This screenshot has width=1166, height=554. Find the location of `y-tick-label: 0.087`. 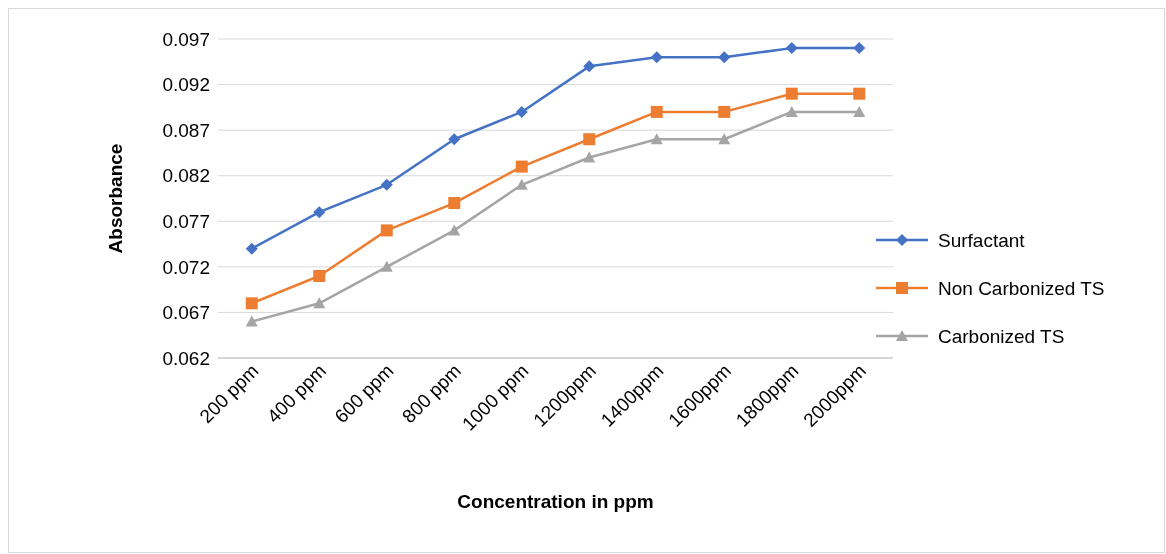

y-tick-label: 0.087 is located at coordinates (186, 130).